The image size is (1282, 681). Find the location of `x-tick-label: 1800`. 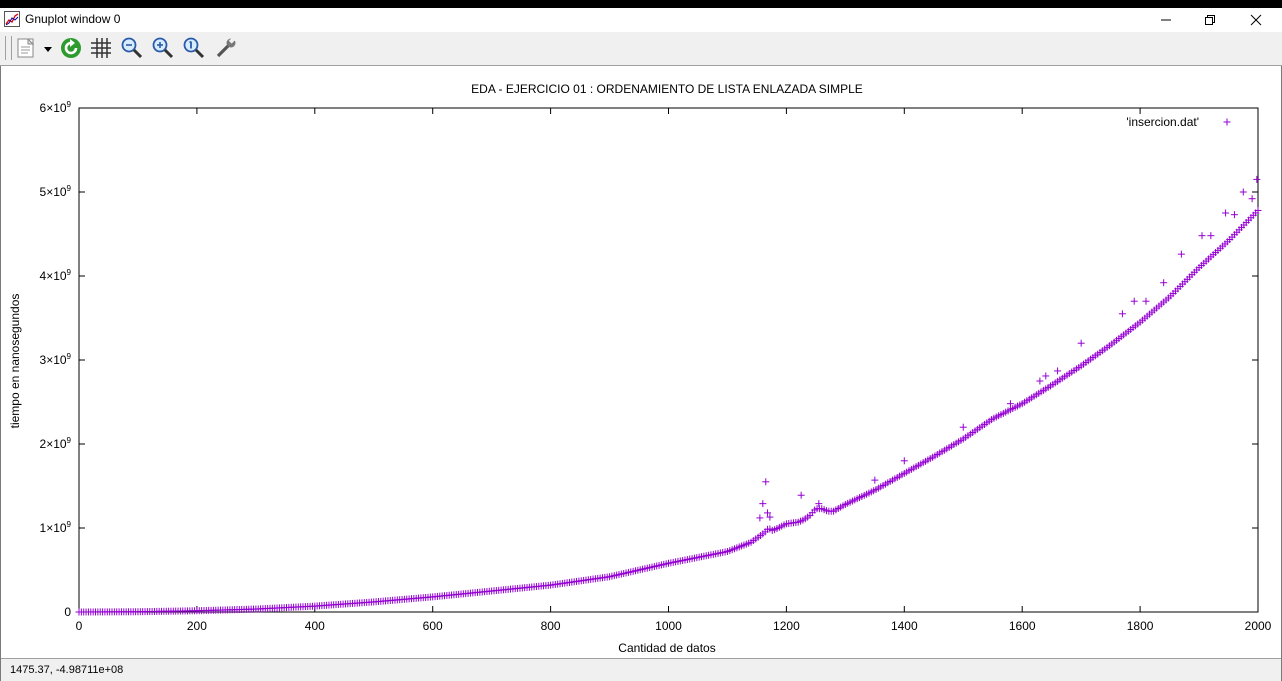

x-tick-label: 1800 is located at coordinates (1140, 626).